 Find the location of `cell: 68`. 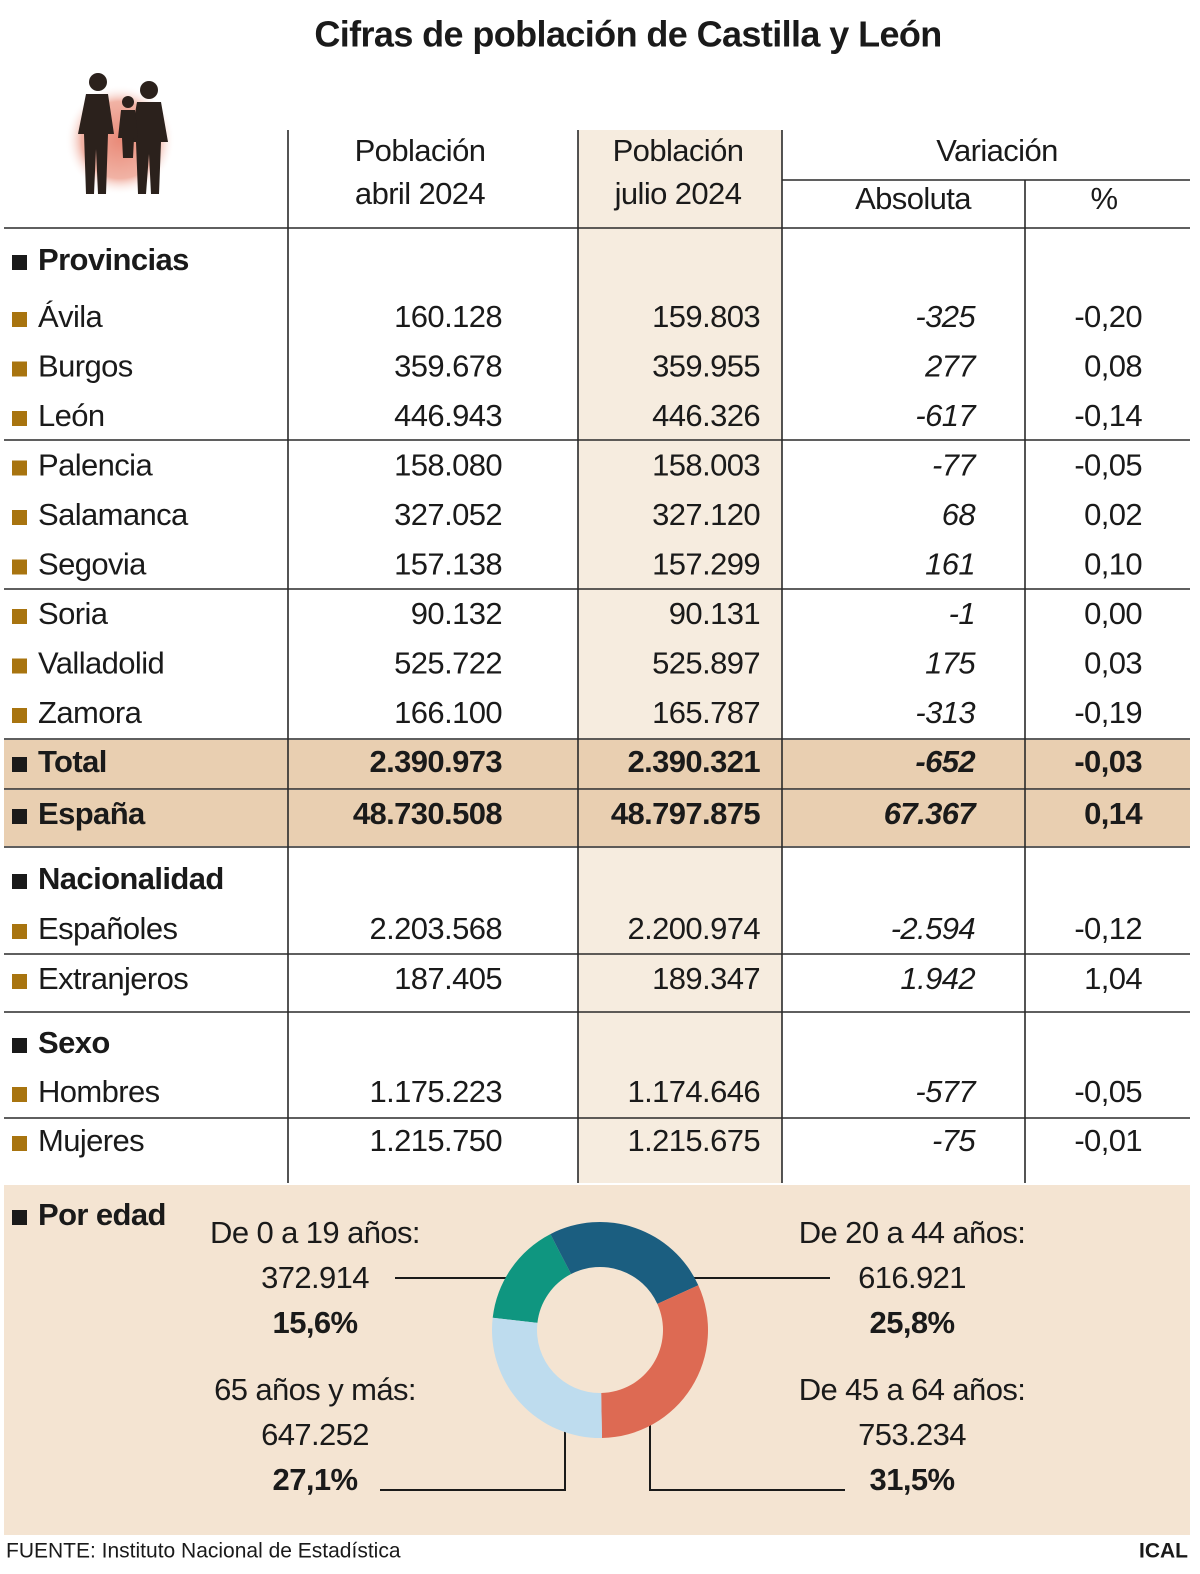

cell: 68 is located at coordinates (959, 514).